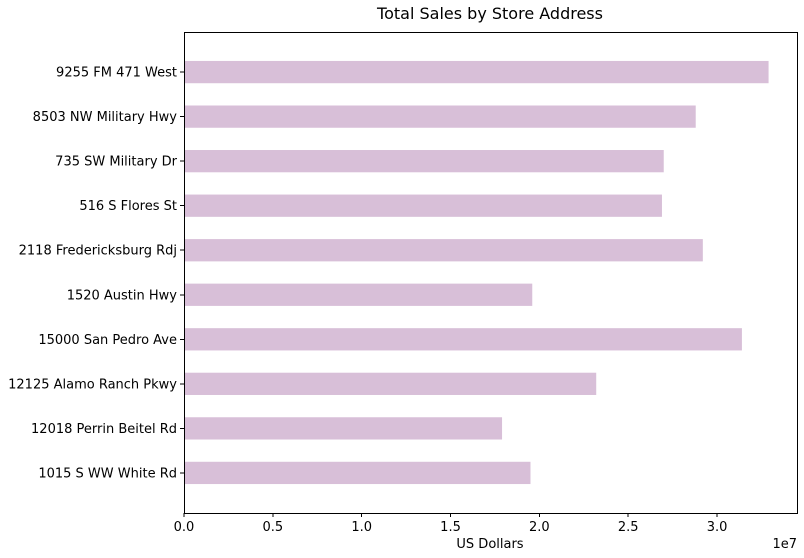 The height and width of the screenshot is (558, 804). Describe the element at coordinates (92, 384) in the screenshot. I see `y-tick-label: 12125 Alamo Ranch Pkwy` at that location.